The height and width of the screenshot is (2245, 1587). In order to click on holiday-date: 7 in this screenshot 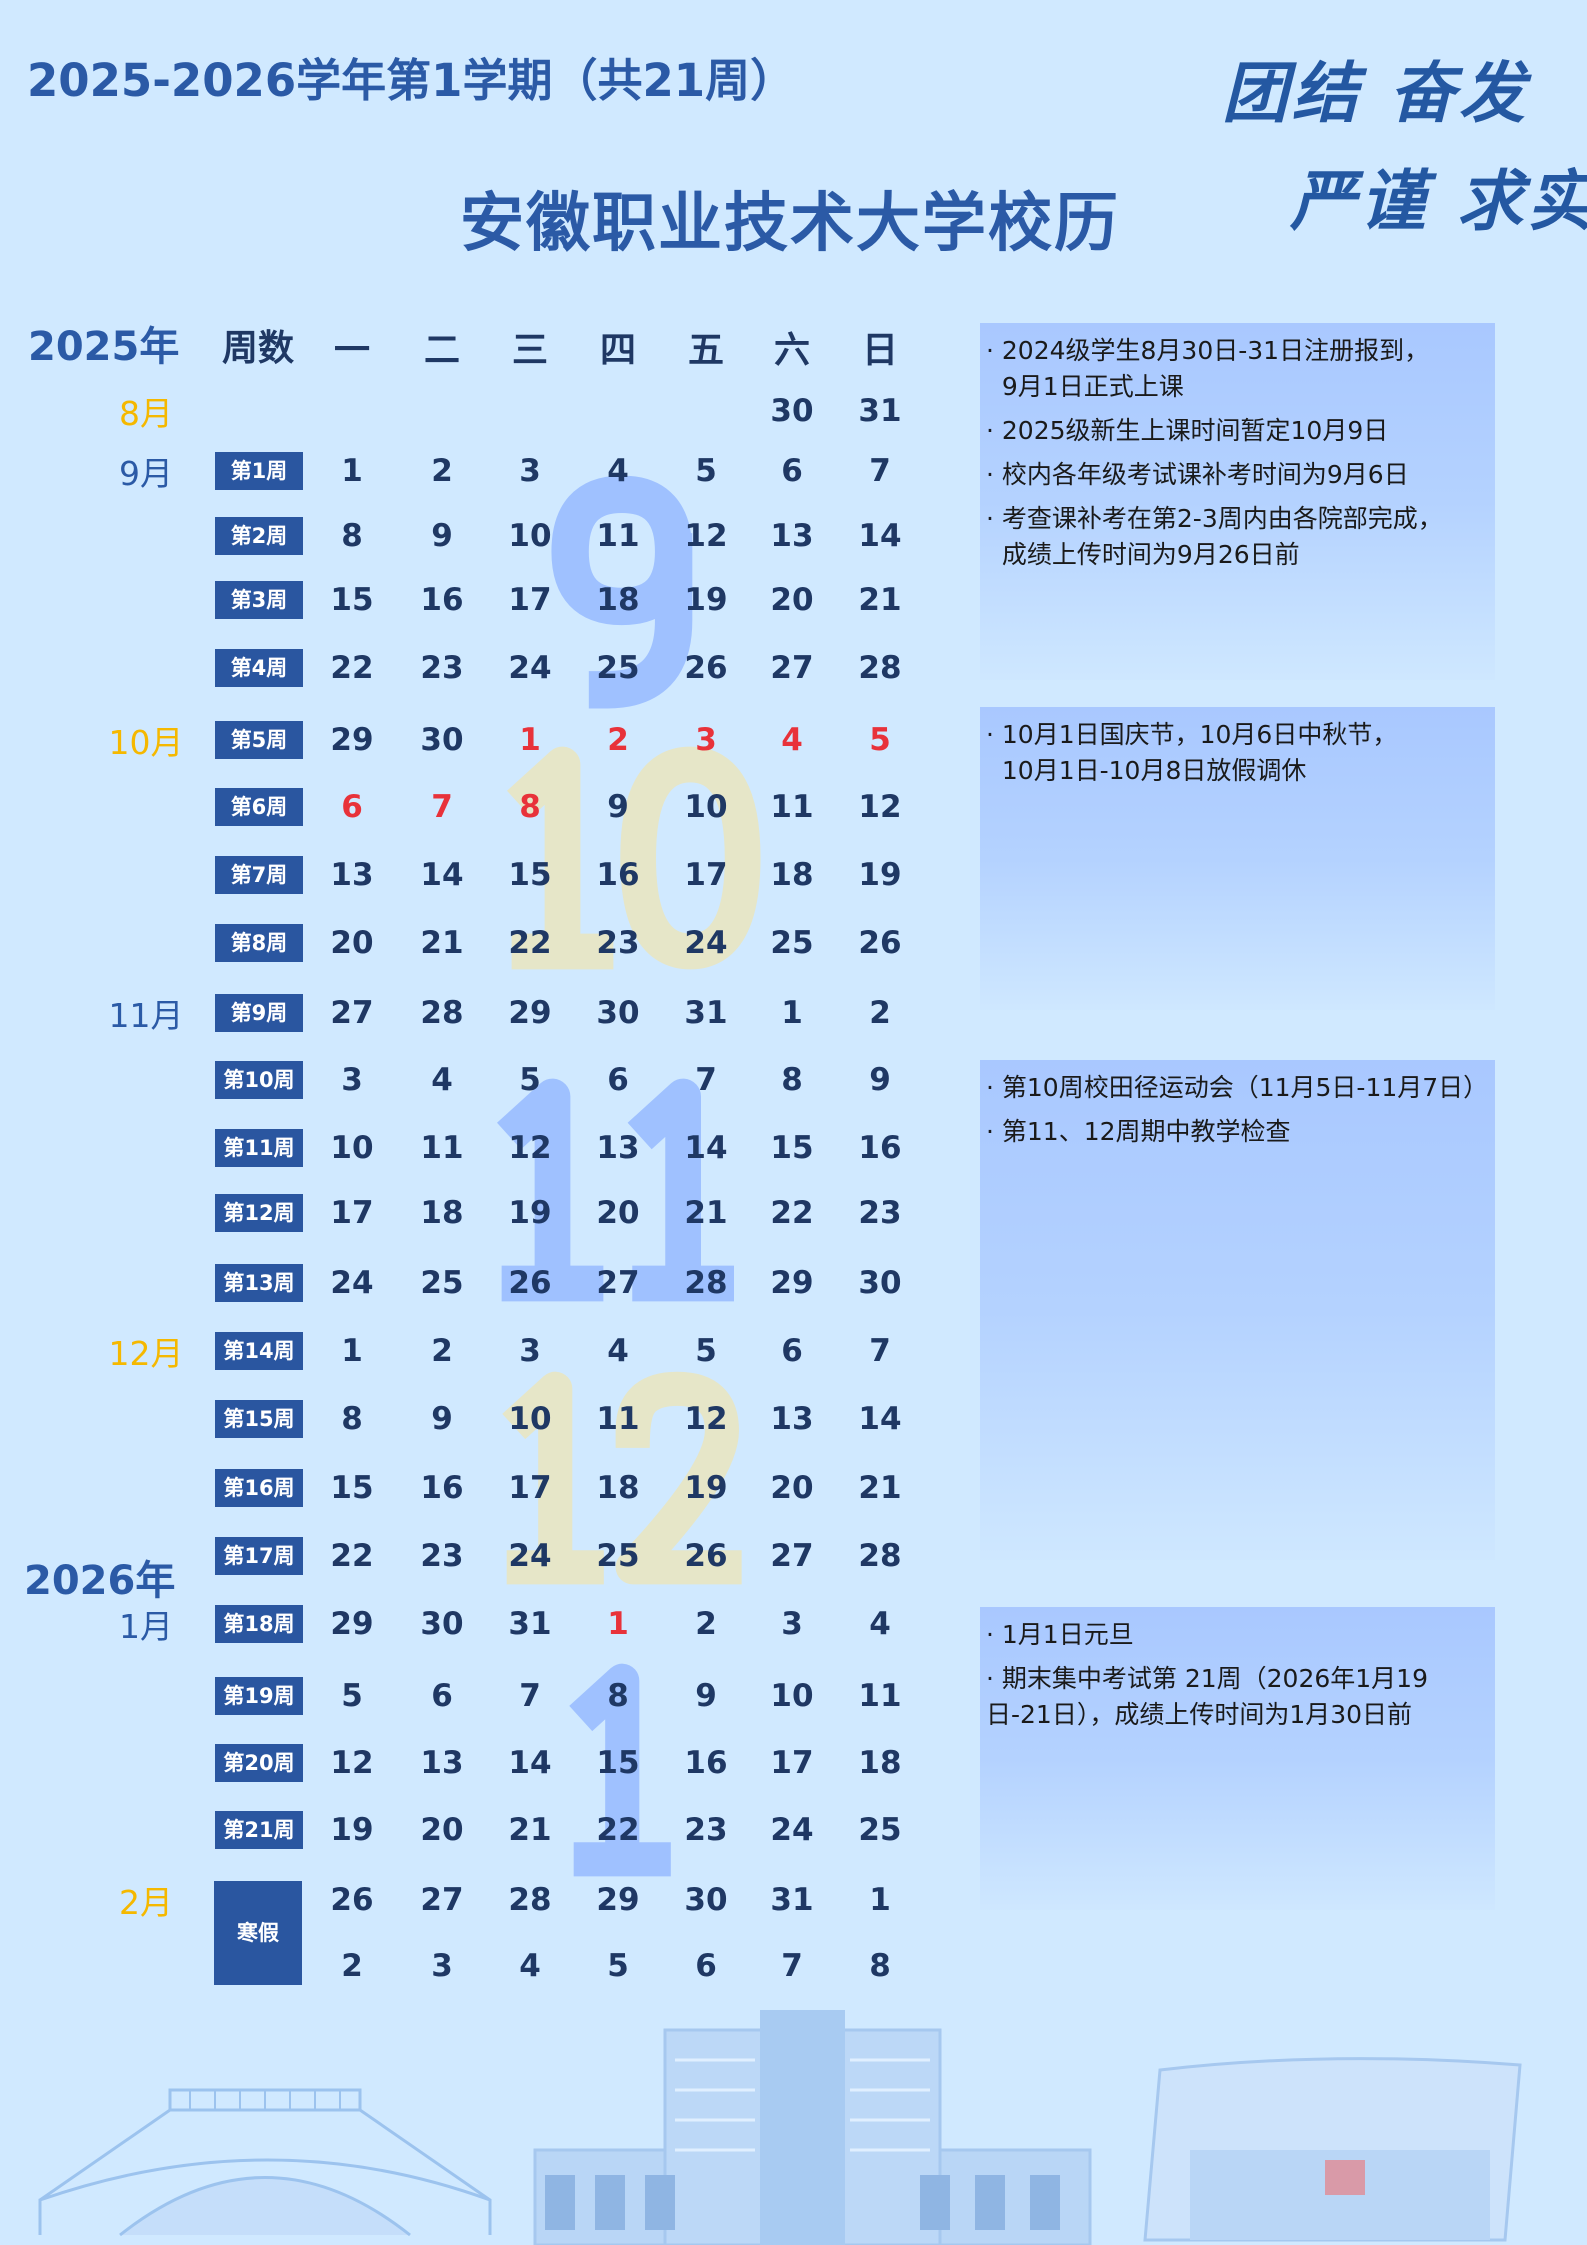, I will do `click(442, 807)`.